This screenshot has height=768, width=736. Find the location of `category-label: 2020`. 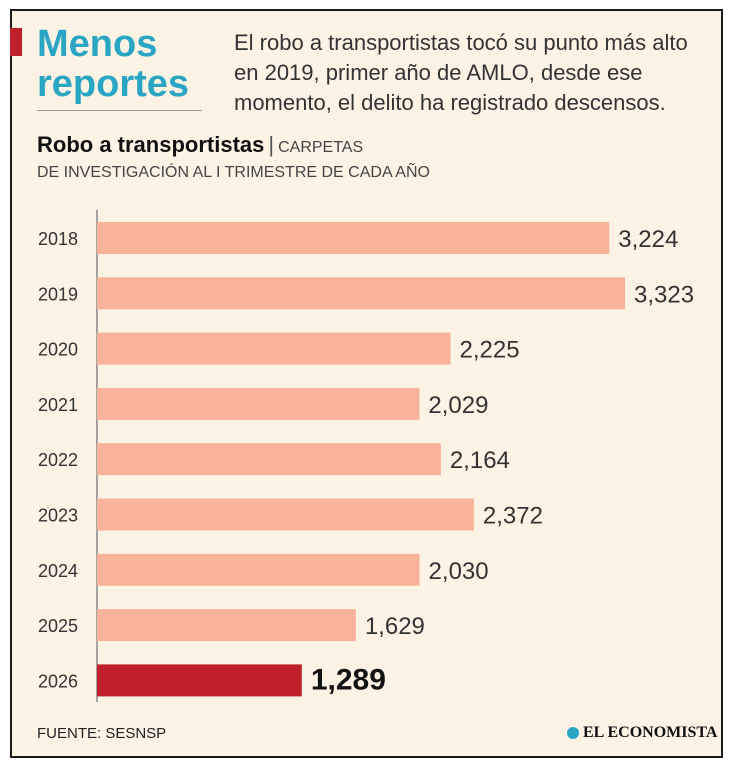

category-label: 2020 is located at coordinates (58, 350).